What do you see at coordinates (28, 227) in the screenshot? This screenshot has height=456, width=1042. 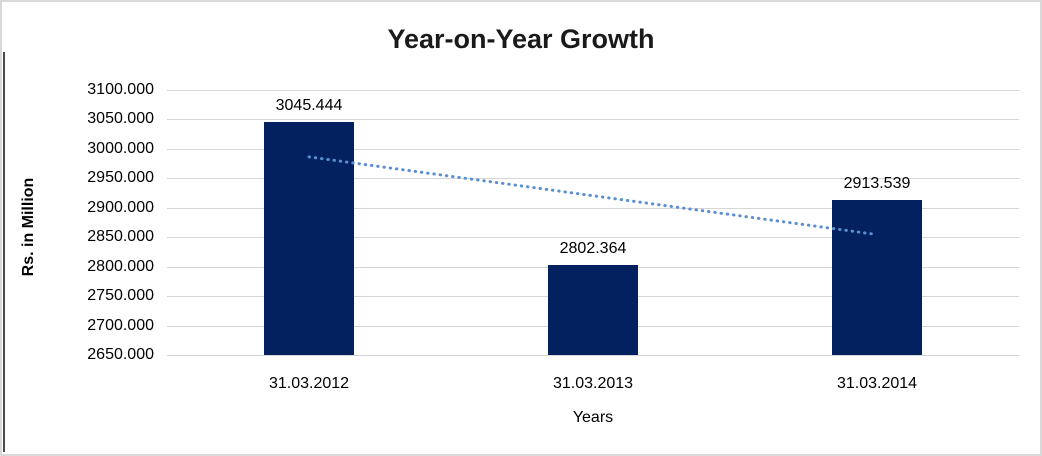 I see `y-axis-title: Rs. in Million` at bounding box center [28, 227].